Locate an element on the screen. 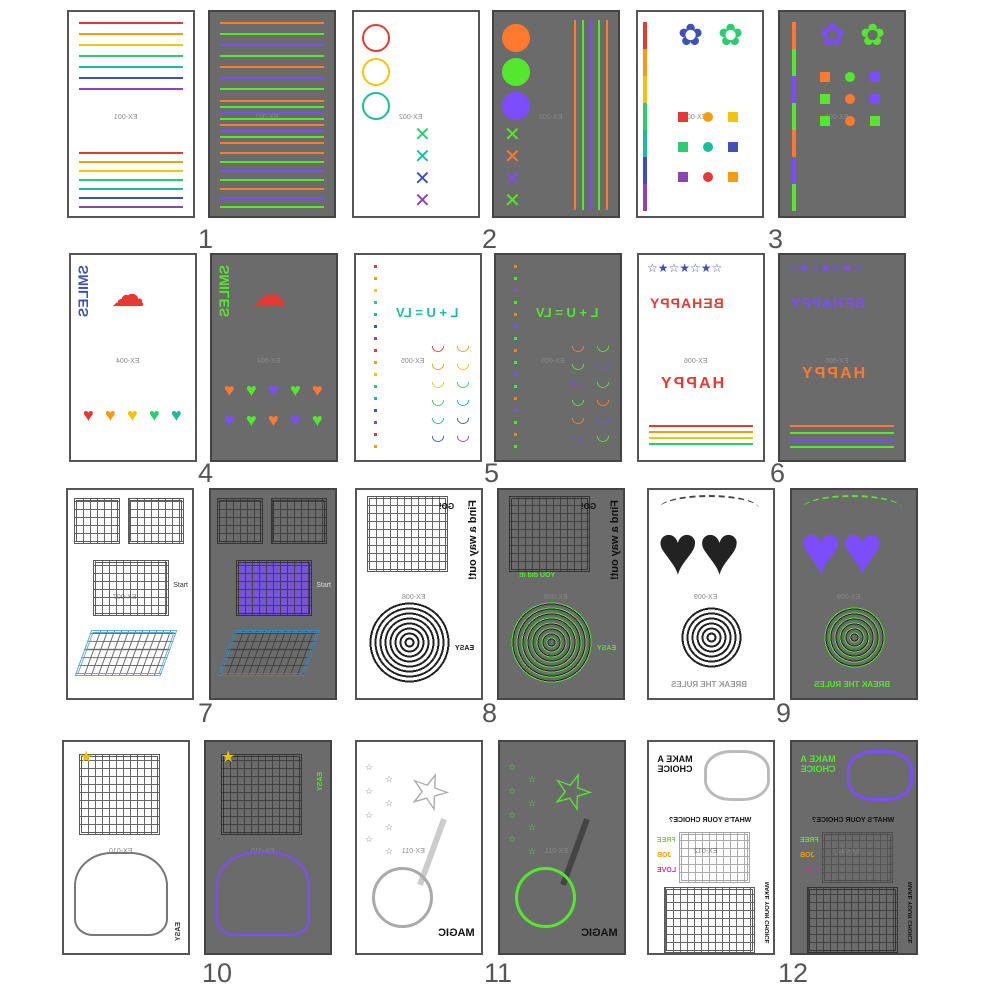 This screenshot has height=1002, width=1002. sheet-code: EX-005 is located at coordinates (413, 361).